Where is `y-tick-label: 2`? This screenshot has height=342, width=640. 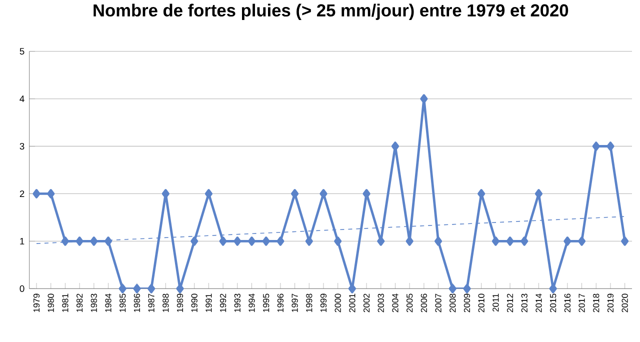
y-tick-label: 2 is located at coordinates (22, 193).